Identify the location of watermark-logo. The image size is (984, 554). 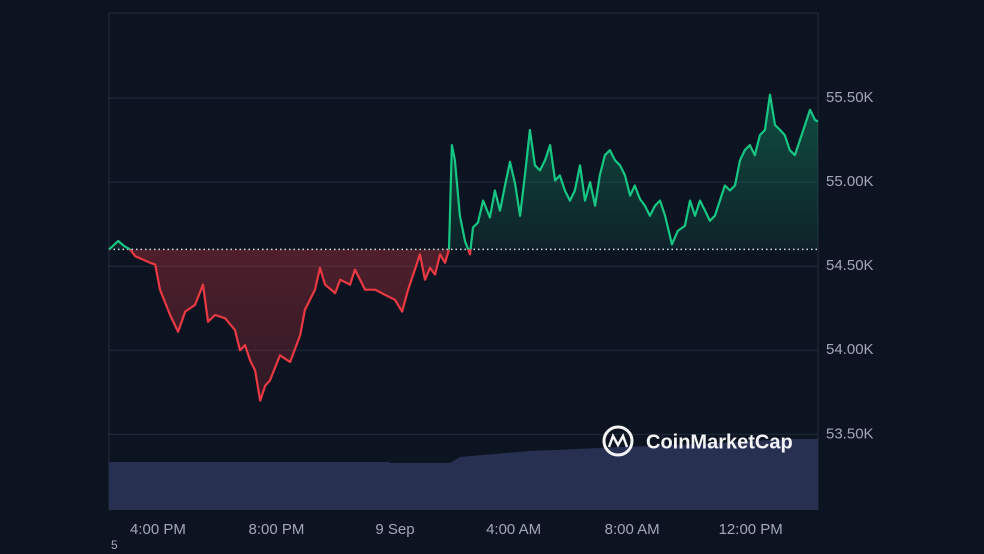
(618, 441).